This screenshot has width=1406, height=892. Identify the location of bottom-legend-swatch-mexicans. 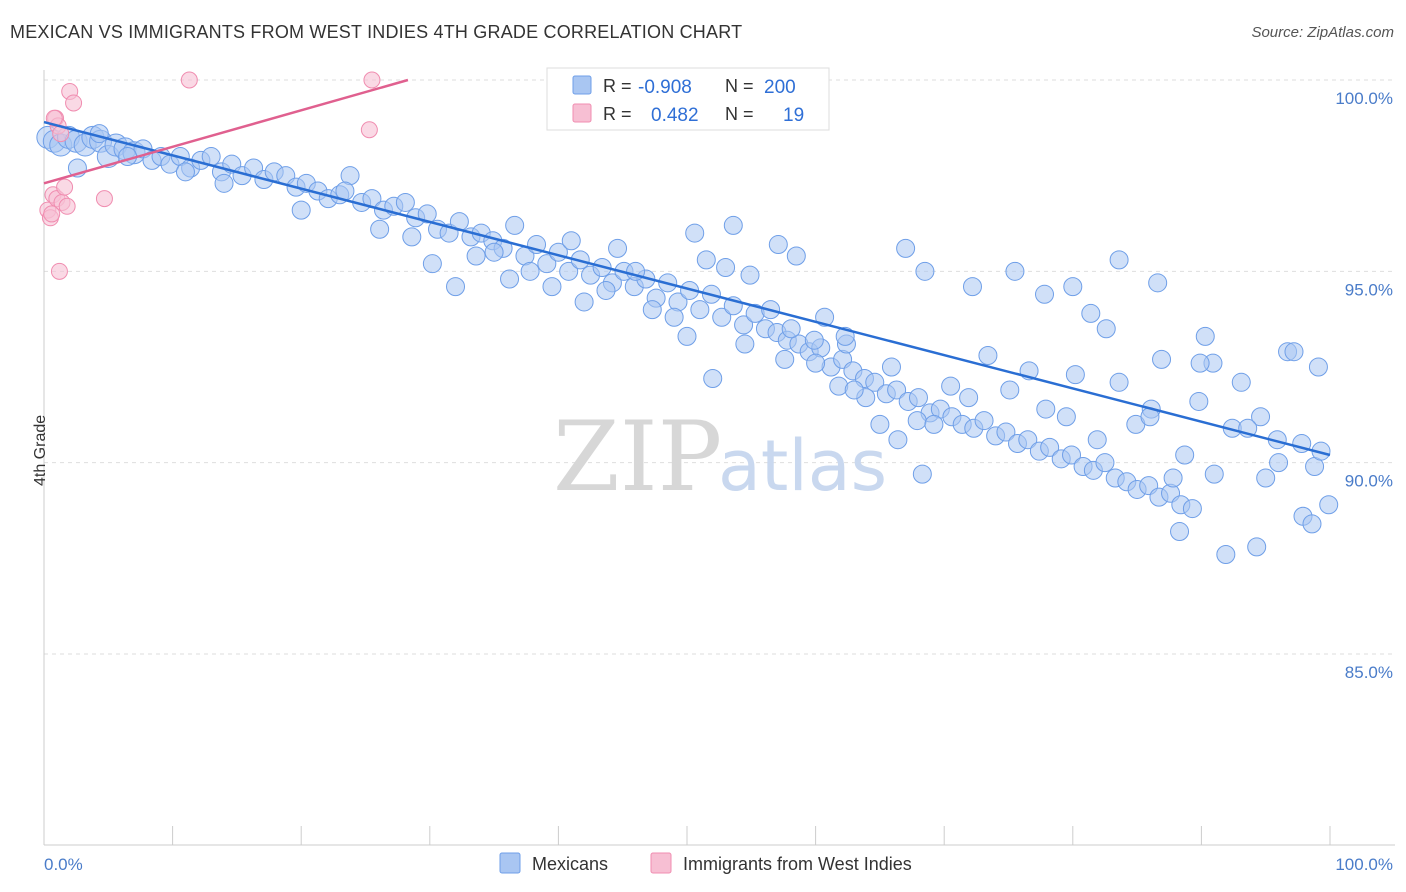
(510, 863).